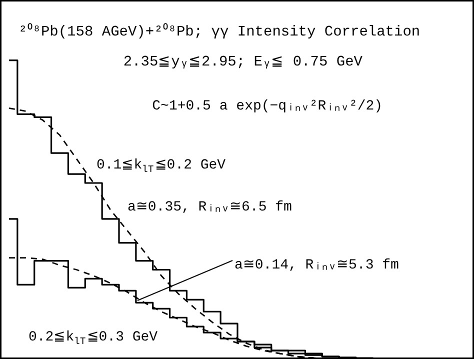  Describe the element at coordinates (210, 208) in the screenshot. I see `annotation: a≅0.35, Rᵢₙᵥ≅6.5 fm` at that location.